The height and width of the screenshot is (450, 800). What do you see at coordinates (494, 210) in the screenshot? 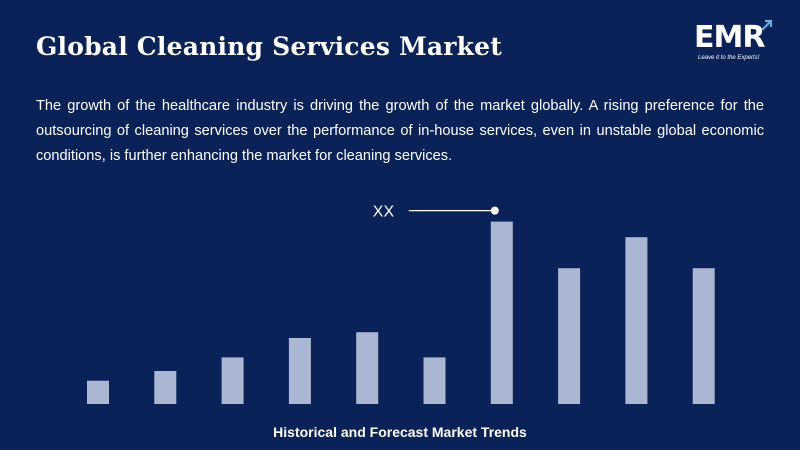
I see `annotation-dot` at bounding box center [494, 210].